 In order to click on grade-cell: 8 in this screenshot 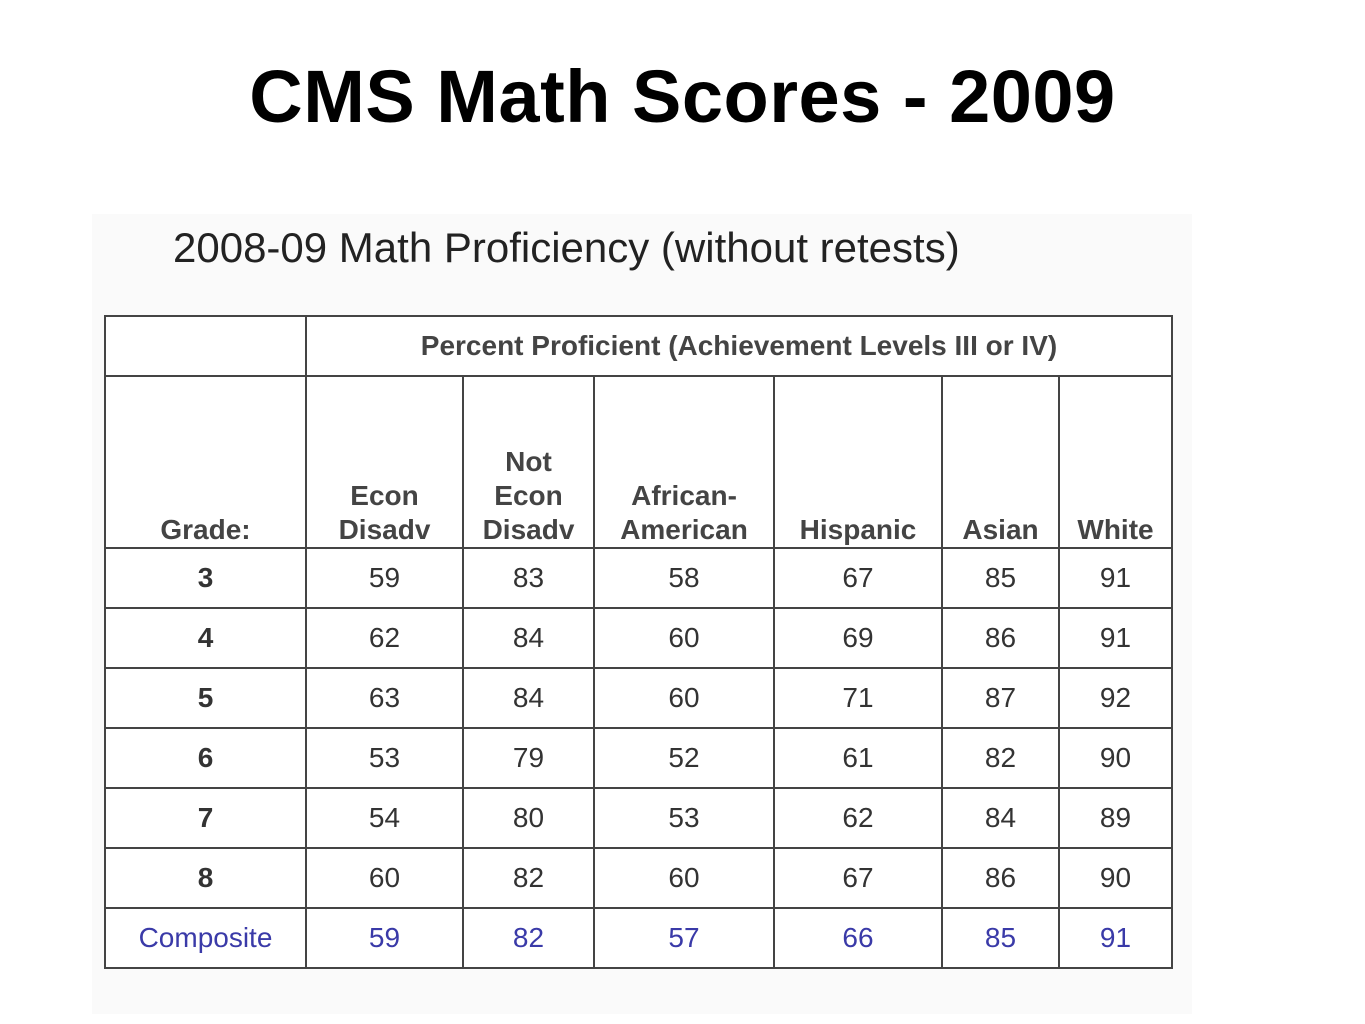, I will do `click(205, 878)`.